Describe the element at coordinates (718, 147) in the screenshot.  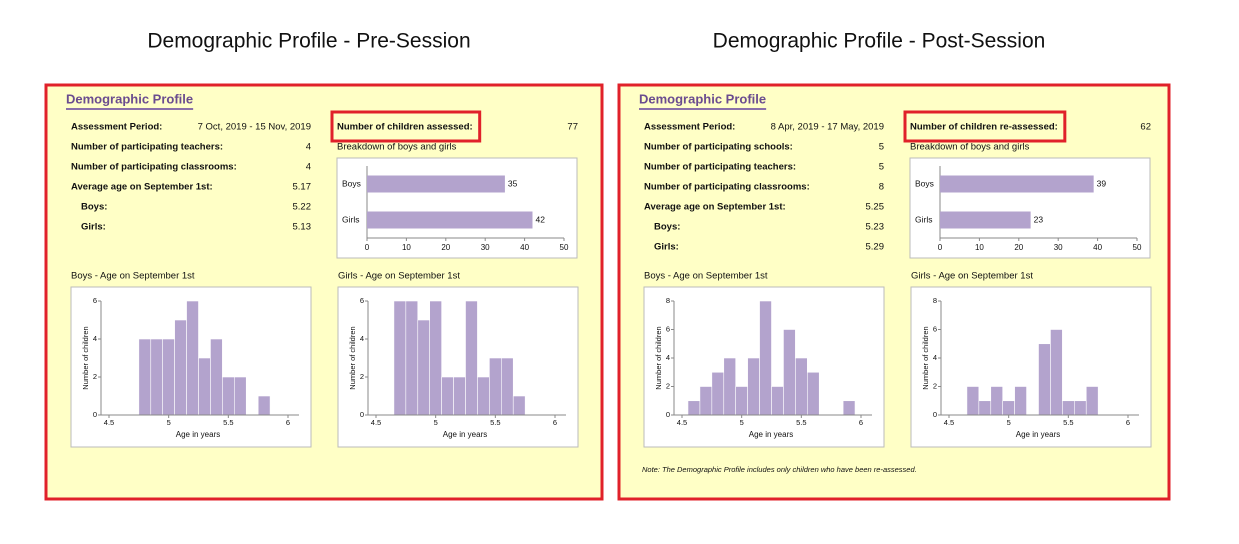
I see `stat-label: Number of participating schools:` at that location.